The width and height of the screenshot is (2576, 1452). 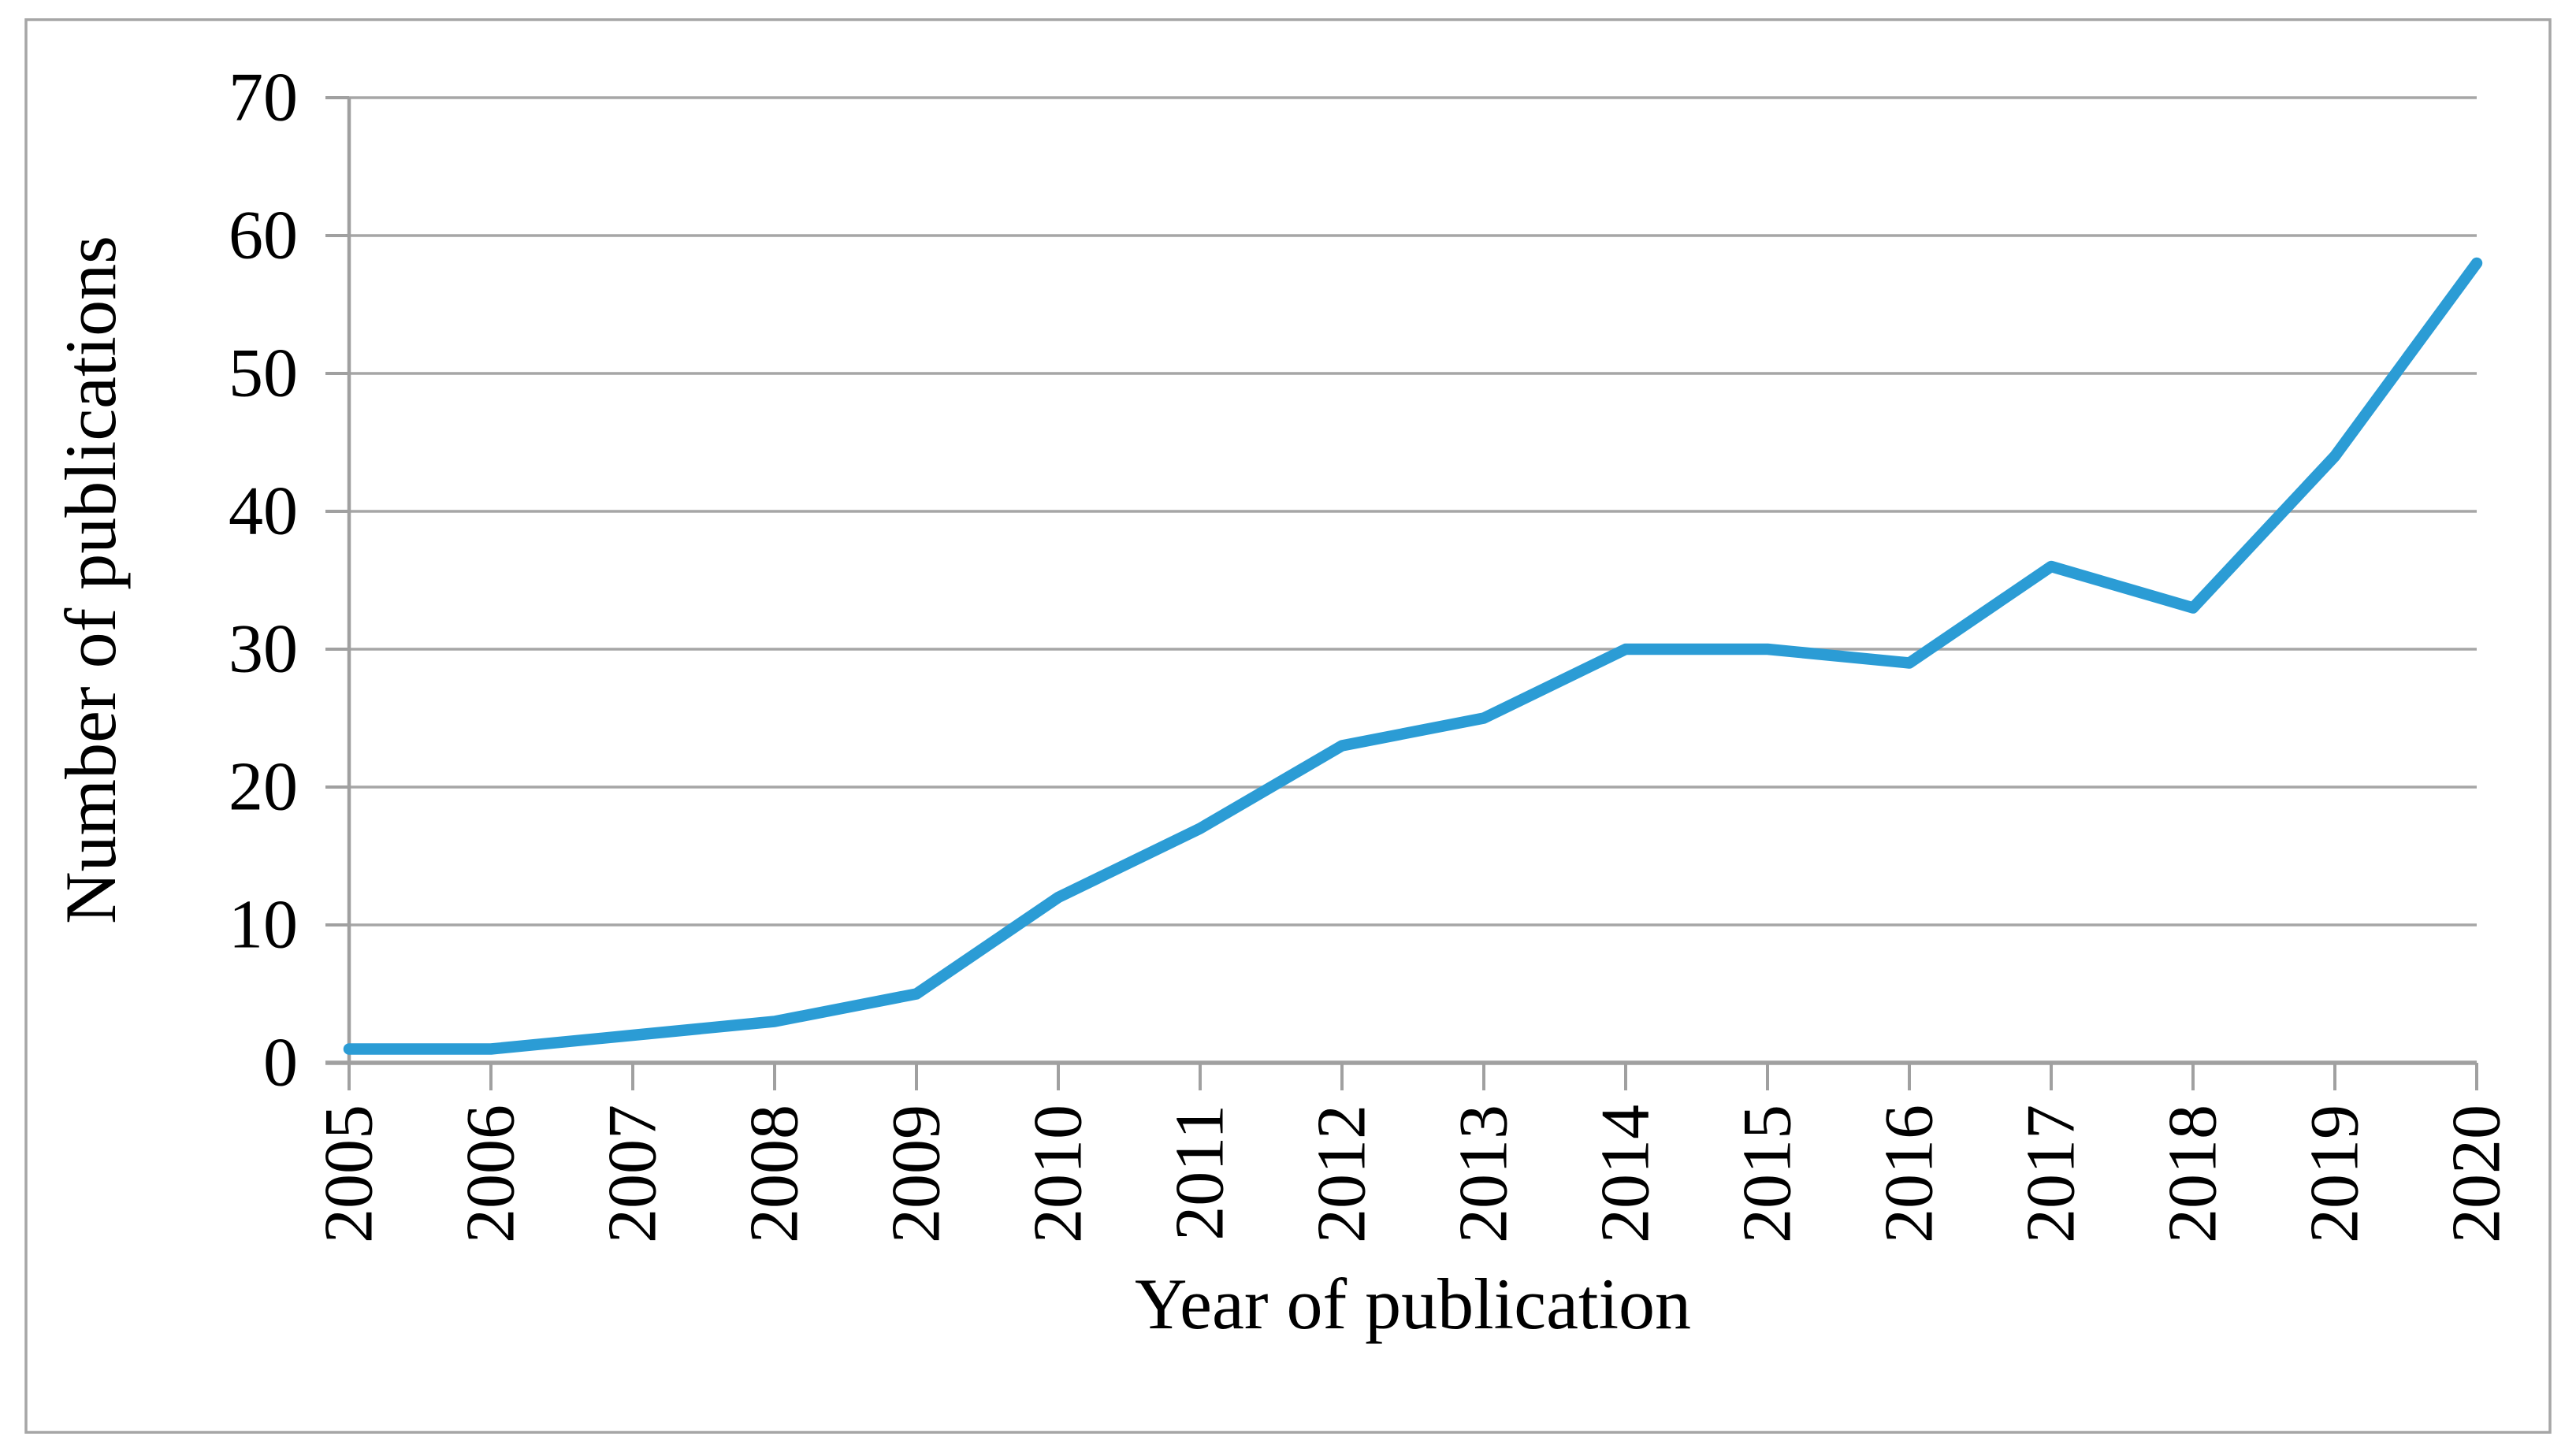 I want to click on x-axis-tick-label: 2017, so click(x=2051, y=1174).